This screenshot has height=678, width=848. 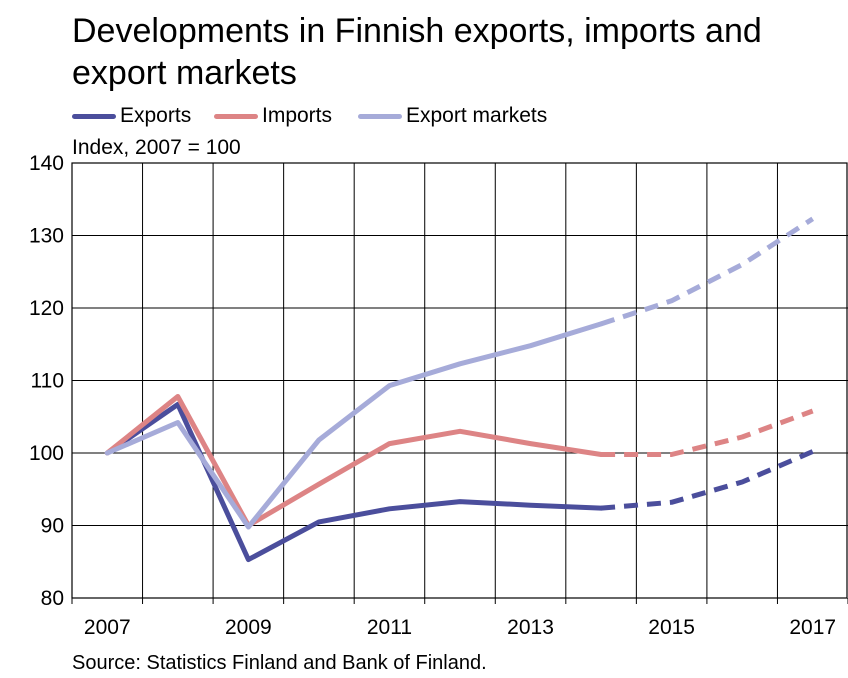 I want to click on legend-item-imports: Imports, so click(x=273, y=116).